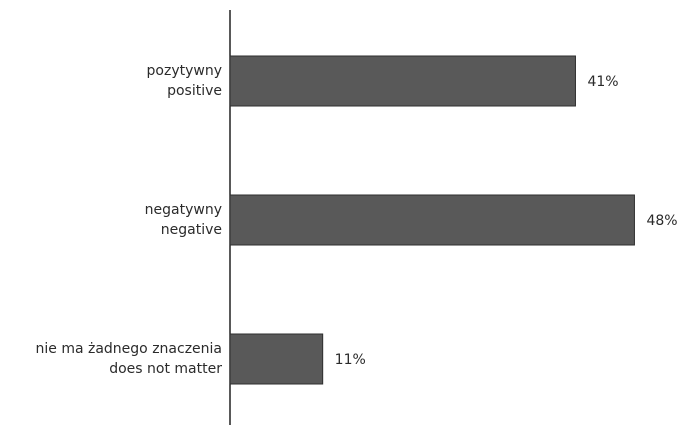 The image size is (691, 425). What do you see at coordinates (194, 91) in the screenshot?
I see `category-label-0-line-1: positive` at bounding box center [194, 91].